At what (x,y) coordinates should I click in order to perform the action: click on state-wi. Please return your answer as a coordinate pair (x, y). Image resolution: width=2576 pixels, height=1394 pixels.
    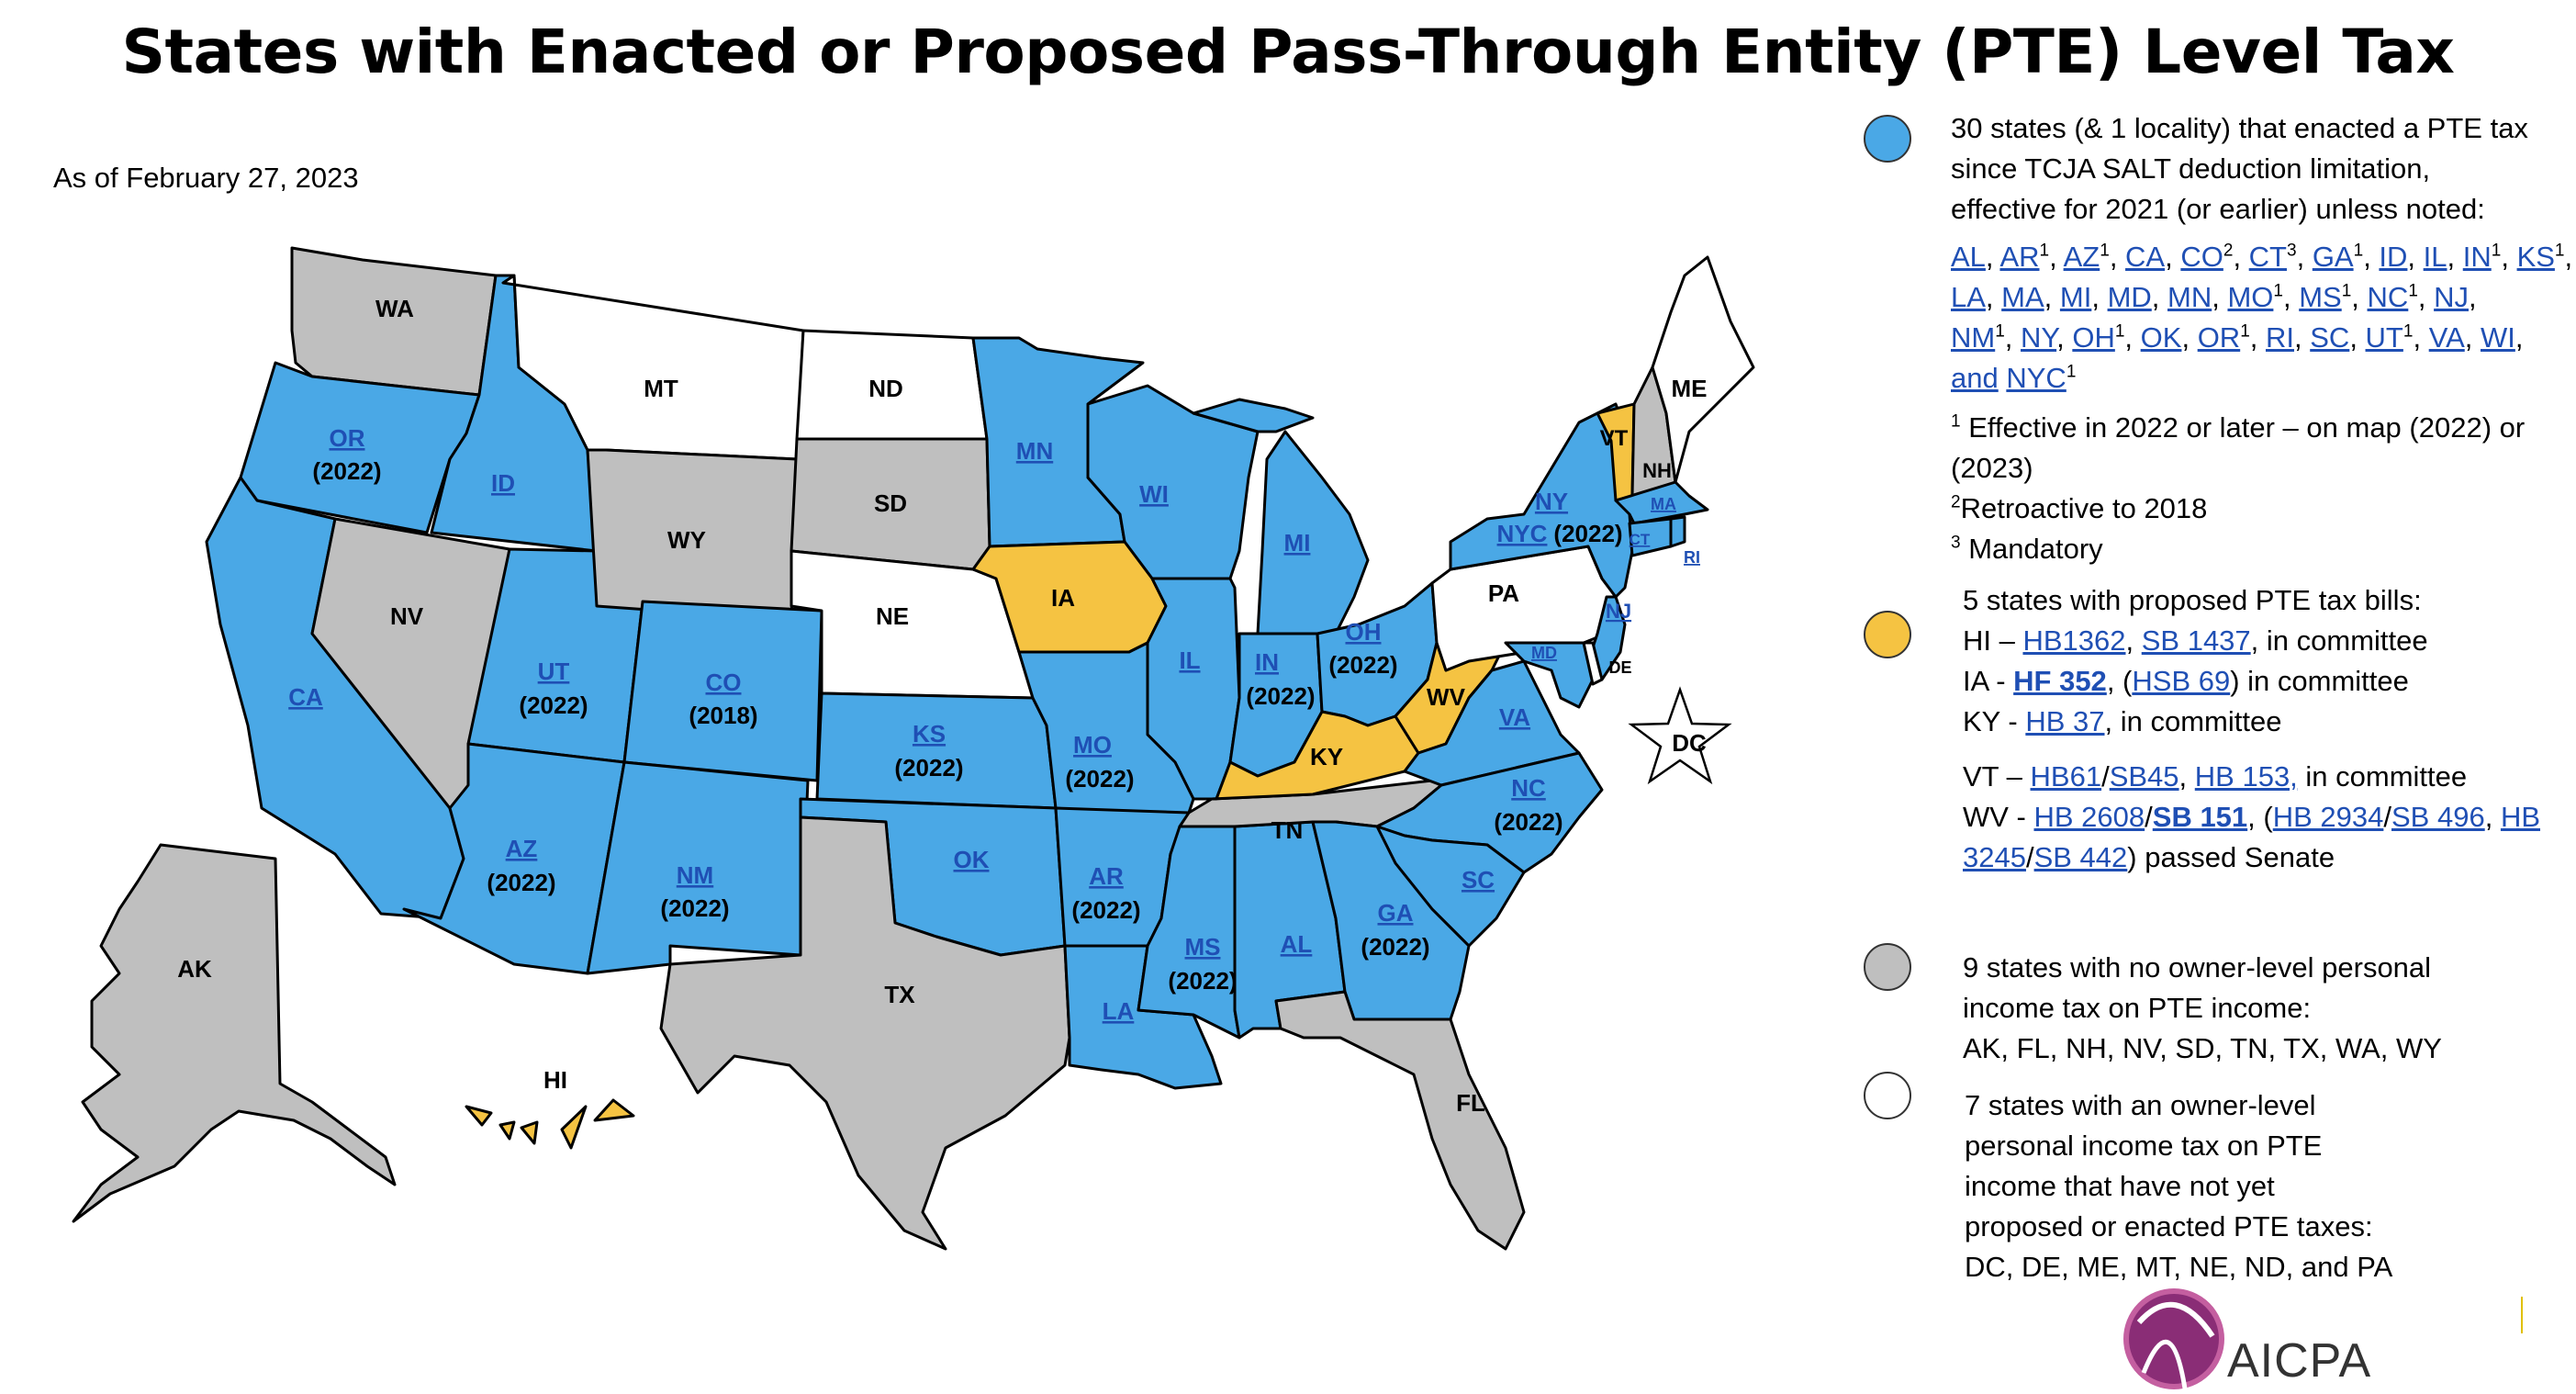
    Looking at the image, I should click on (1173, 482).